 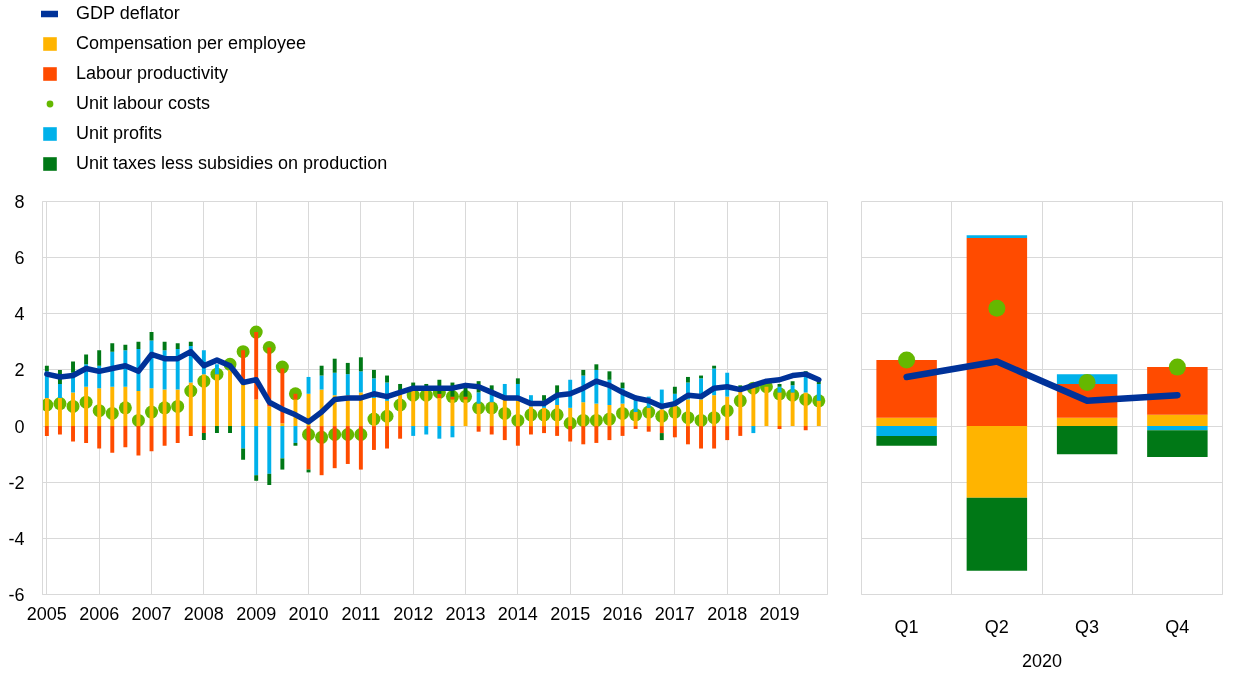 What do you see at coordinates (19, 370) in the screenshot?
I see `y-tick-label: 2` at bounding box center [19, 370].